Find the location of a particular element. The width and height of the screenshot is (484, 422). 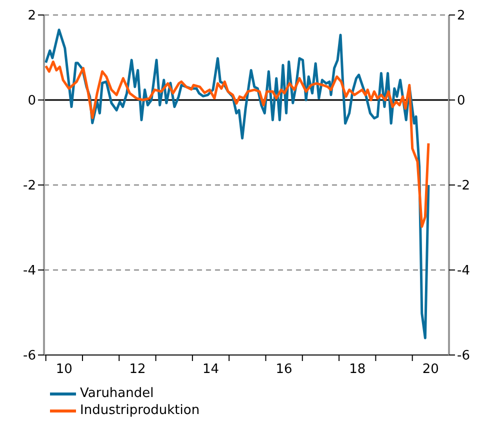

x-tick-label: 14 is located at coordinates (211, 369).